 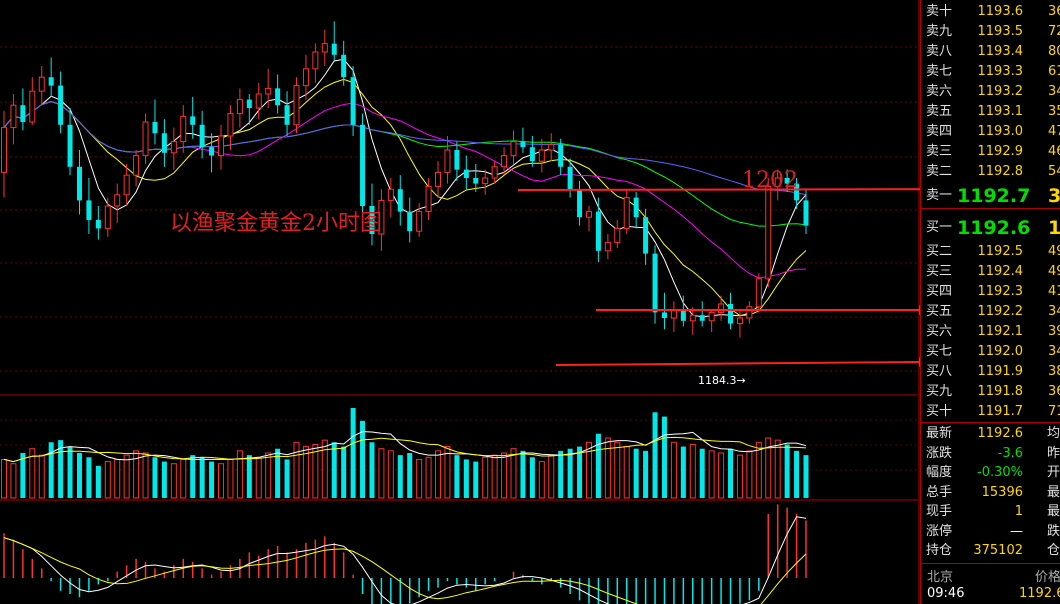 What do you see at coordinates (919, 310) in the screenshot?
I see `arrow-head-icon` at bounding box center [919, 310].